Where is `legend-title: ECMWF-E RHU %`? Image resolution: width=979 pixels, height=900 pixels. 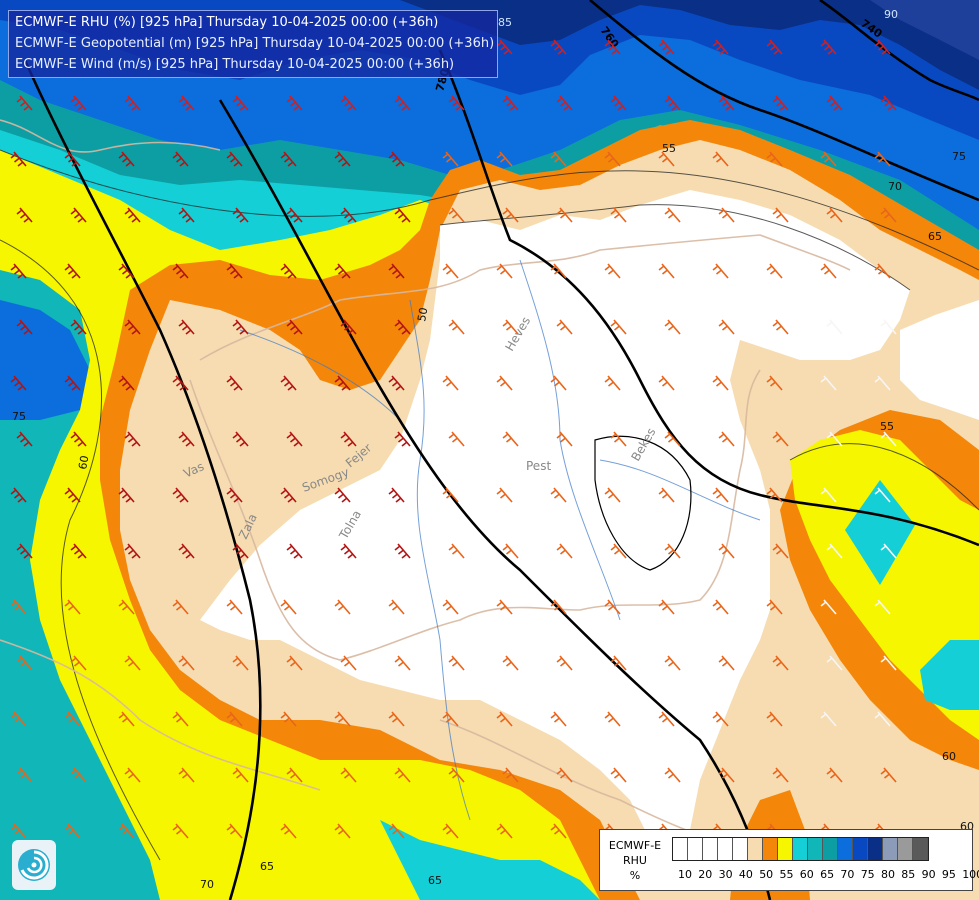
legend-title: ECMWF-E RHU % is located at coordinates (635, 860).